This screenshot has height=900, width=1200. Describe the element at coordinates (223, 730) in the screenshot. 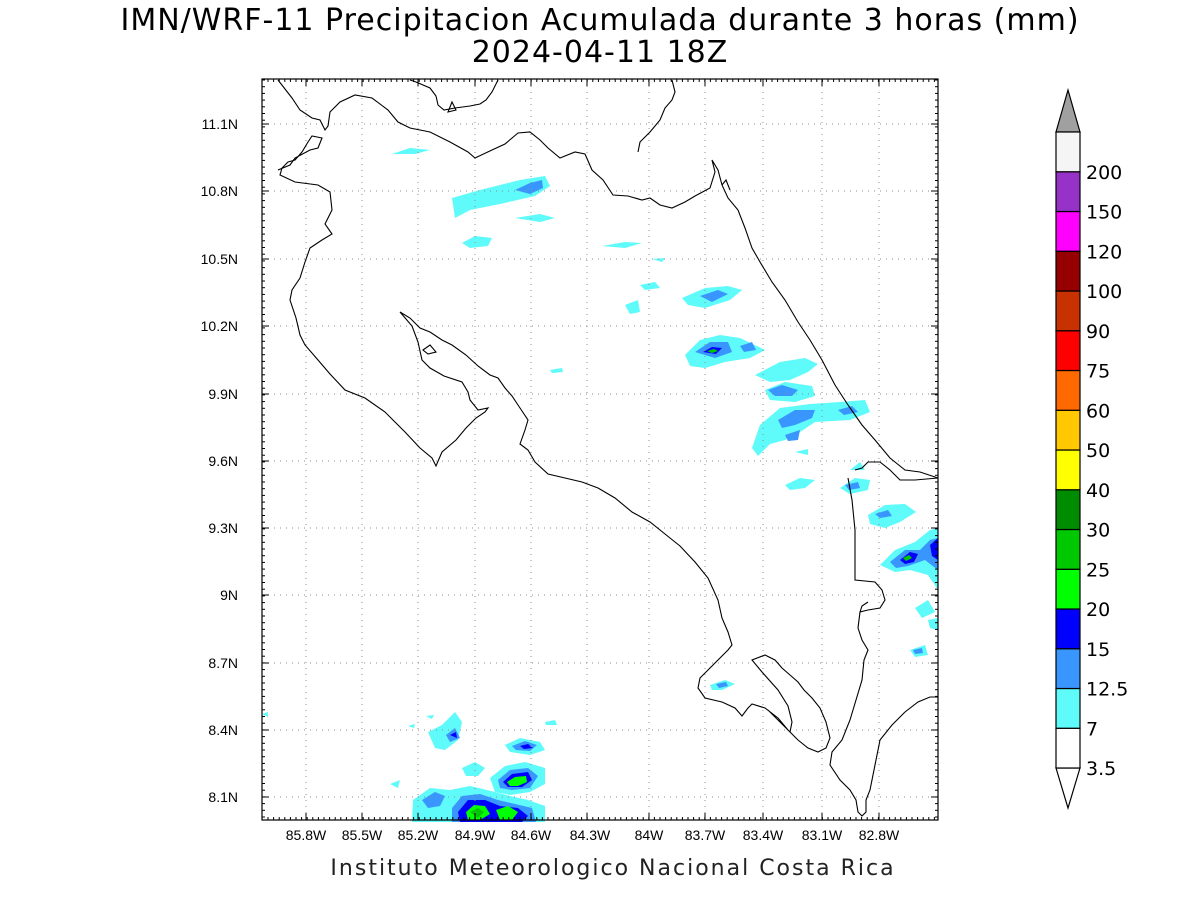

I see `lat-tick-label: 8.4N` at that location.